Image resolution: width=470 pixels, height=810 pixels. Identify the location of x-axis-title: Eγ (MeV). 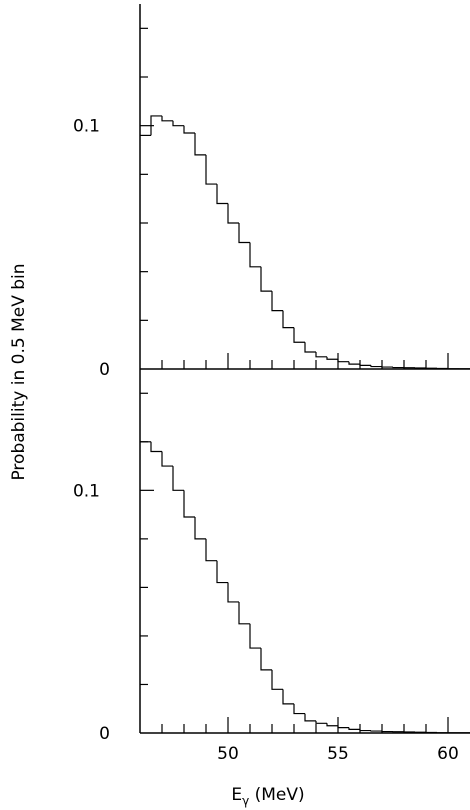
(267, 796).